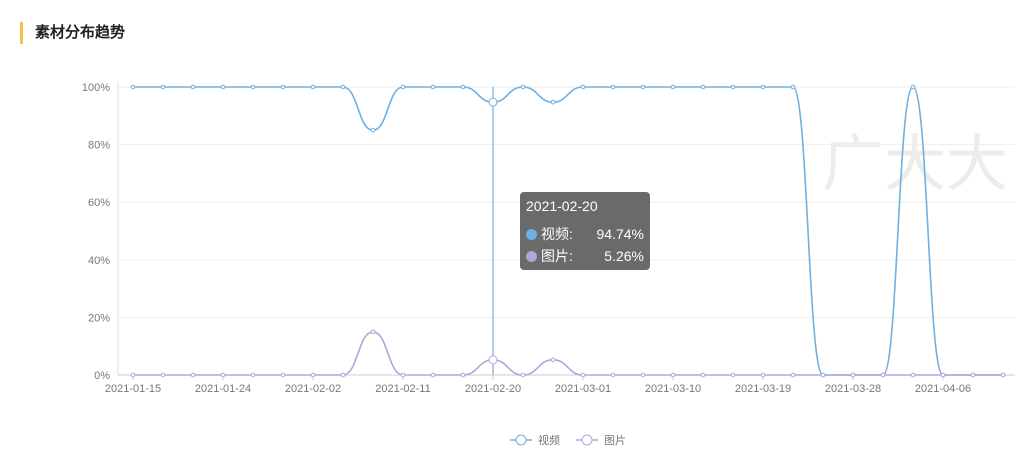 The width and height of the screenshot is (1024, 452). Describe the element at coordinates (99, 203) in the screenshot. I see `y-tick-label: 60%` at that location.